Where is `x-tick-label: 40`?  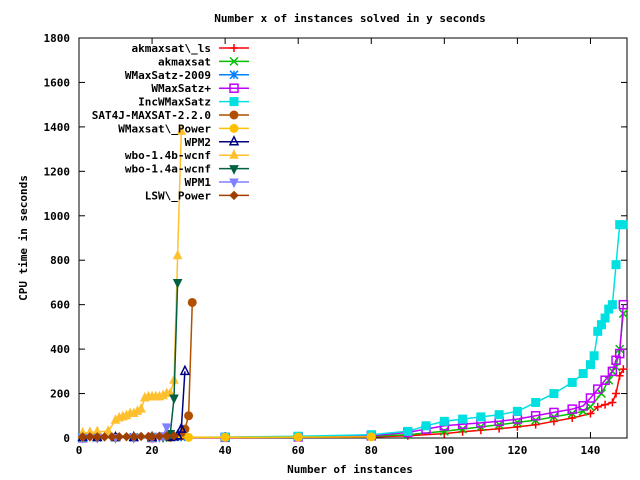 x-tick-label: 40 is located at coordinates (225, 450).